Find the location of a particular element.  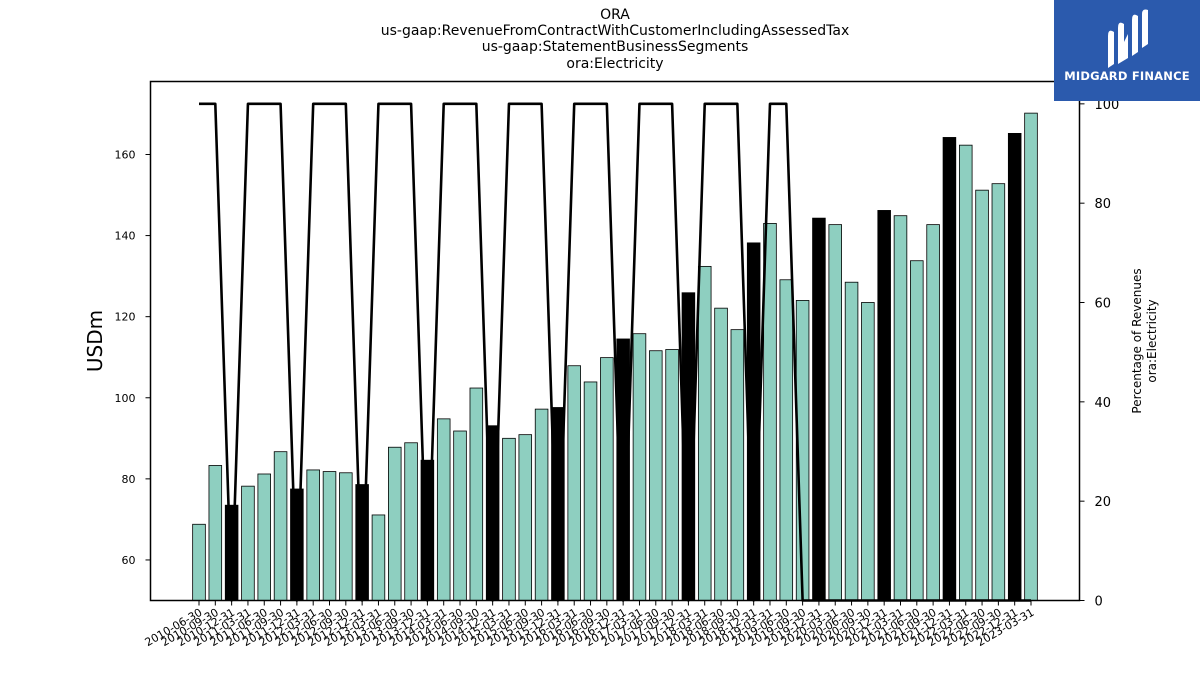

midgard-logo-icon is located at coordinates (1128, 39).